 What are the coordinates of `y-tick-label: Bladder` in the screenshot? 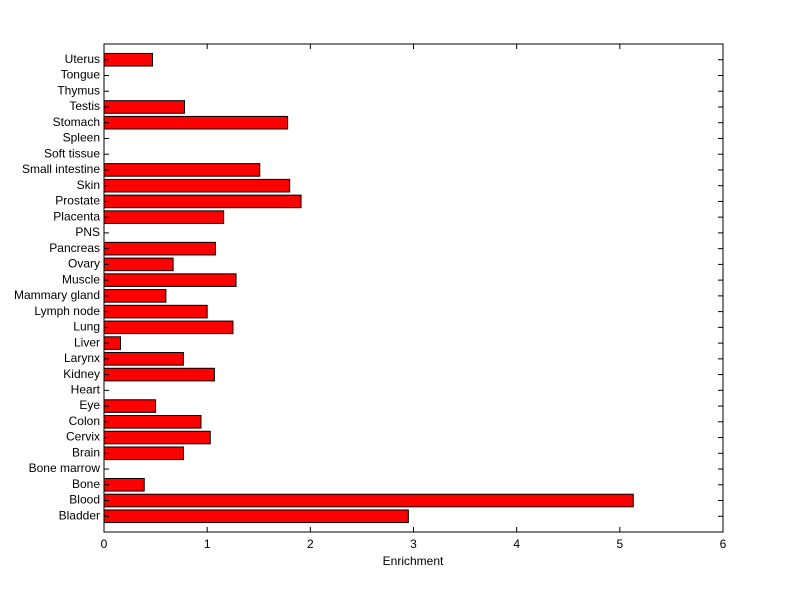 It's located at (79, 515).